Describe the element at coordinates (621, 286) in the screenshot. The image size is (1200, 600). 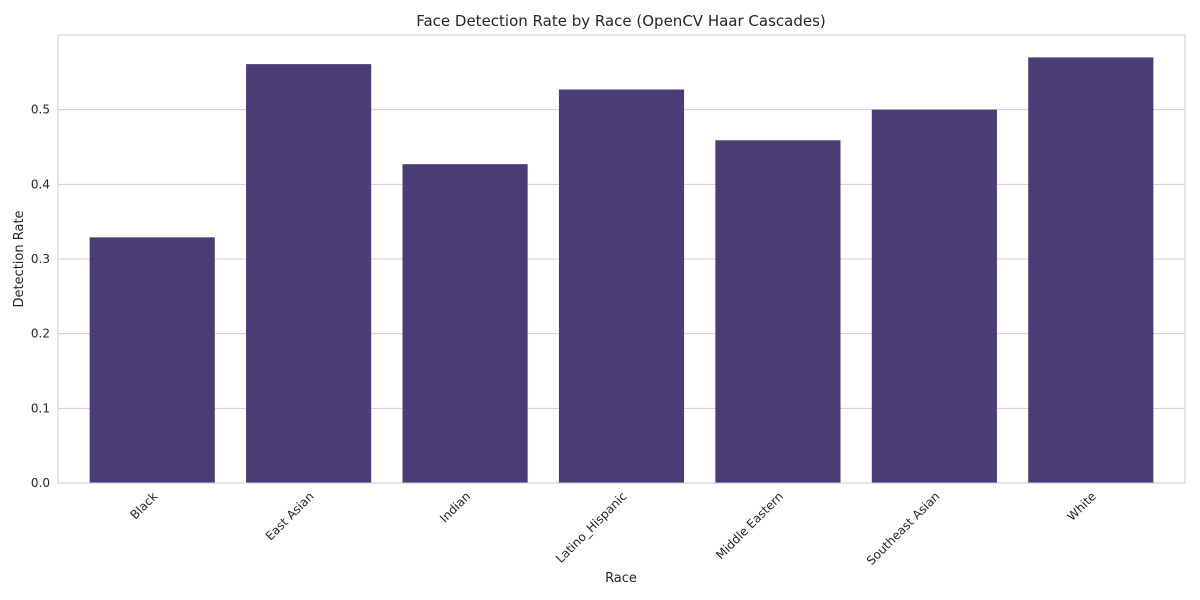
I see `bar-latino-hispanic` at that location.